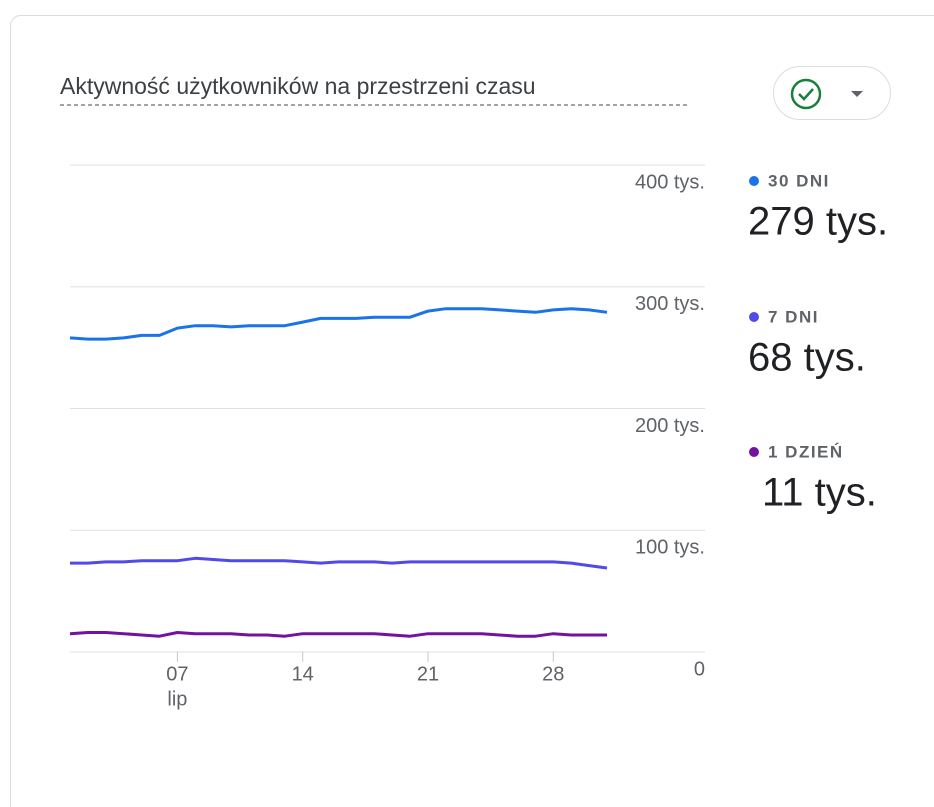 The width and height of the screenshot is (934, 807). I want to click on compare-button, so click(832, 93).